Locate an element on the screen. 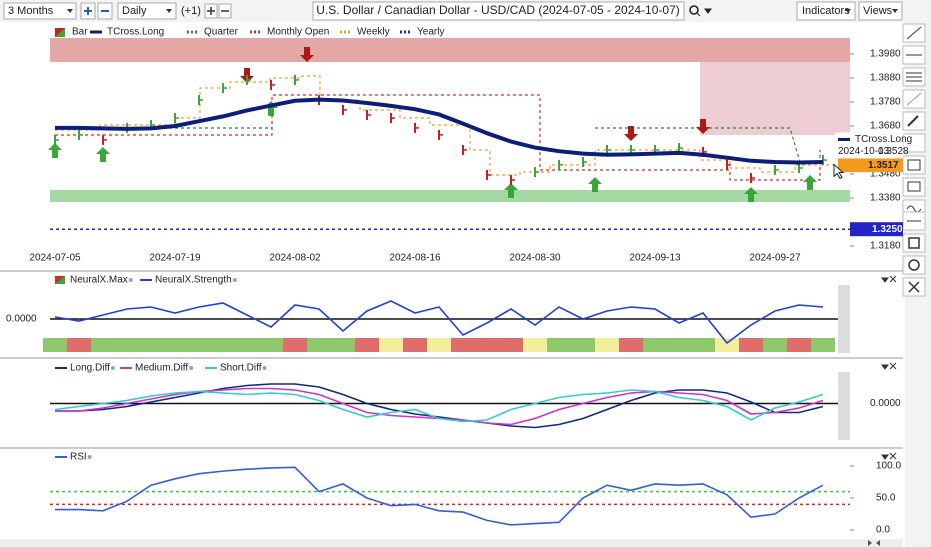 The width and height of the screenshot is (931, 547). y-tick-label: 0.0000 is located at coordinates (885, 403).